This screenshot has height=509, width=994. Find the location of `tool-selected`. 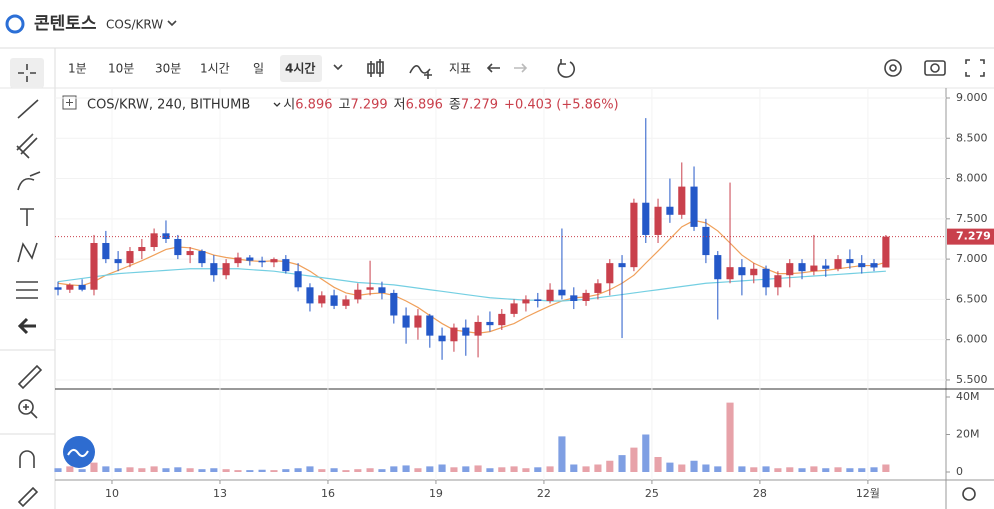

tool-selected is located at coordinates (27, 73).